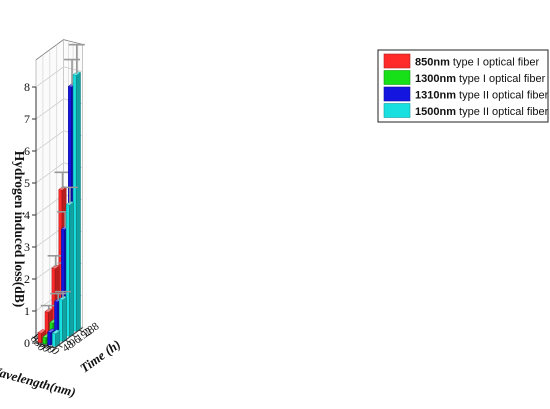  I want to click on z-axis-title: Hydrogen induced loss(dB), so click(19, 229).